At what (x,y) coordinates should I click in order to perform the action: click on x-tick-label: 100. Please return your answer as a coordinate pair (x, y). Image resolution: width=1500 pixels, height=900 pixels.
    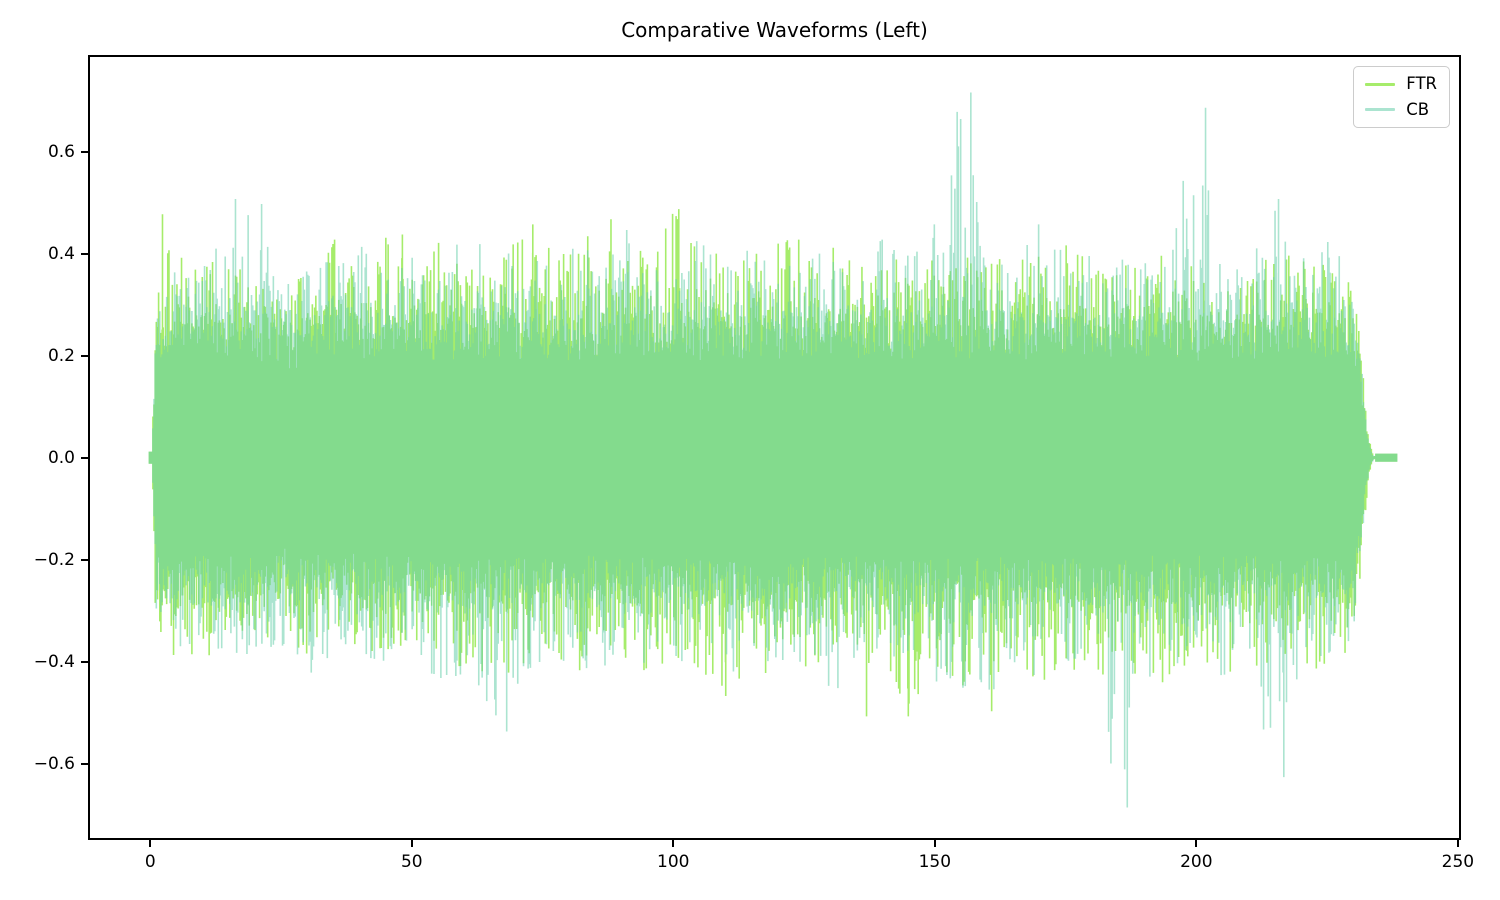
    Looking at the image, I should click on (673, 862).